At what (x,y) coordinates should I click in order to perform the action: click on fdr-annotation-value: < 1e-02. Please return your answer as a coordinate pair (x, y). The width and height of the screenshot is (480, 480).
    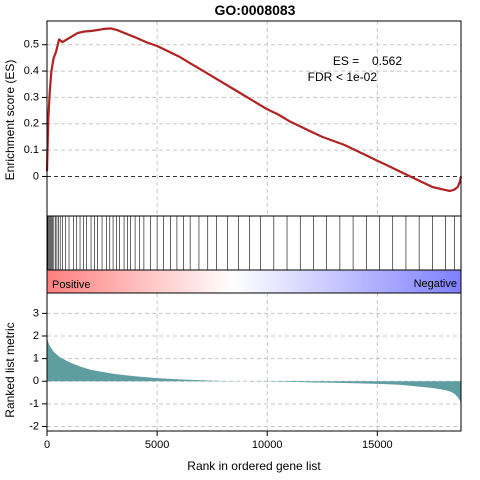
    Looking at the image, I should click on (356, 77).